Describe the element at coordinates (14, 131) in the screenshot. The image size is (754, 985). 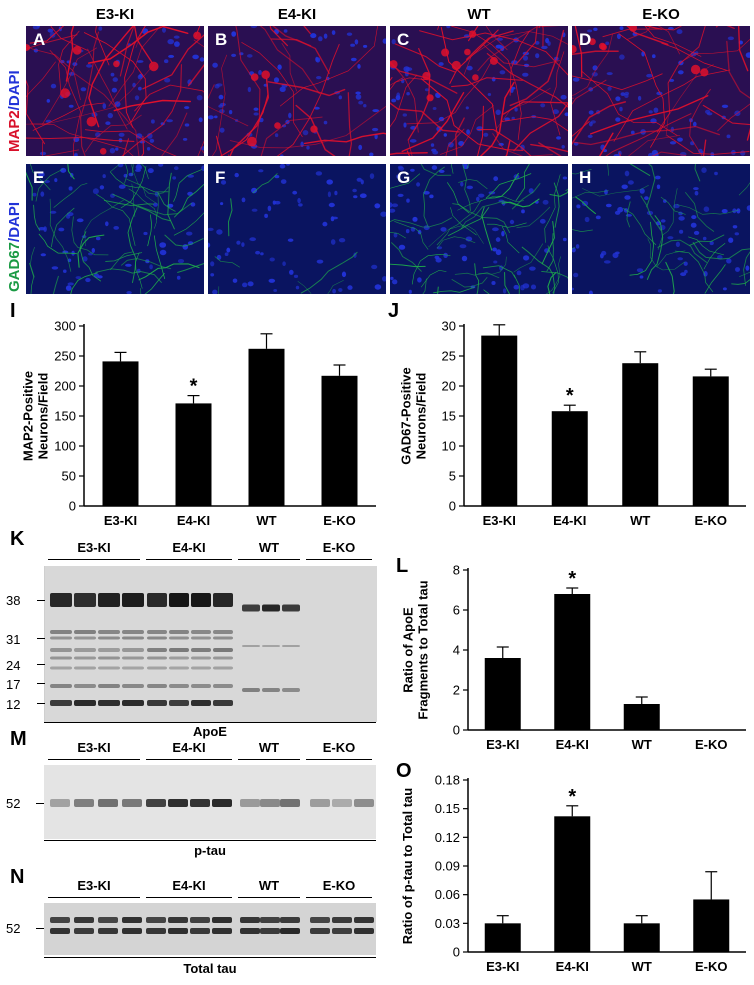
I see `map2-label: MAP2` at that location.